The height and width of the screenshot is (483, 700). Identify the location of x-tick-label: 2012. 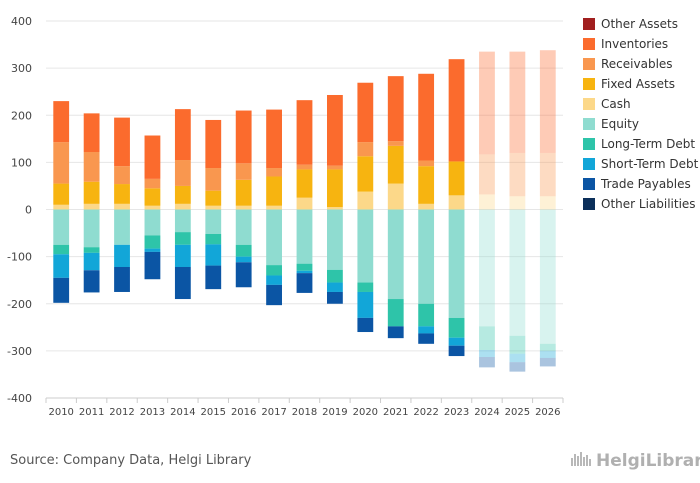
(121, 412).